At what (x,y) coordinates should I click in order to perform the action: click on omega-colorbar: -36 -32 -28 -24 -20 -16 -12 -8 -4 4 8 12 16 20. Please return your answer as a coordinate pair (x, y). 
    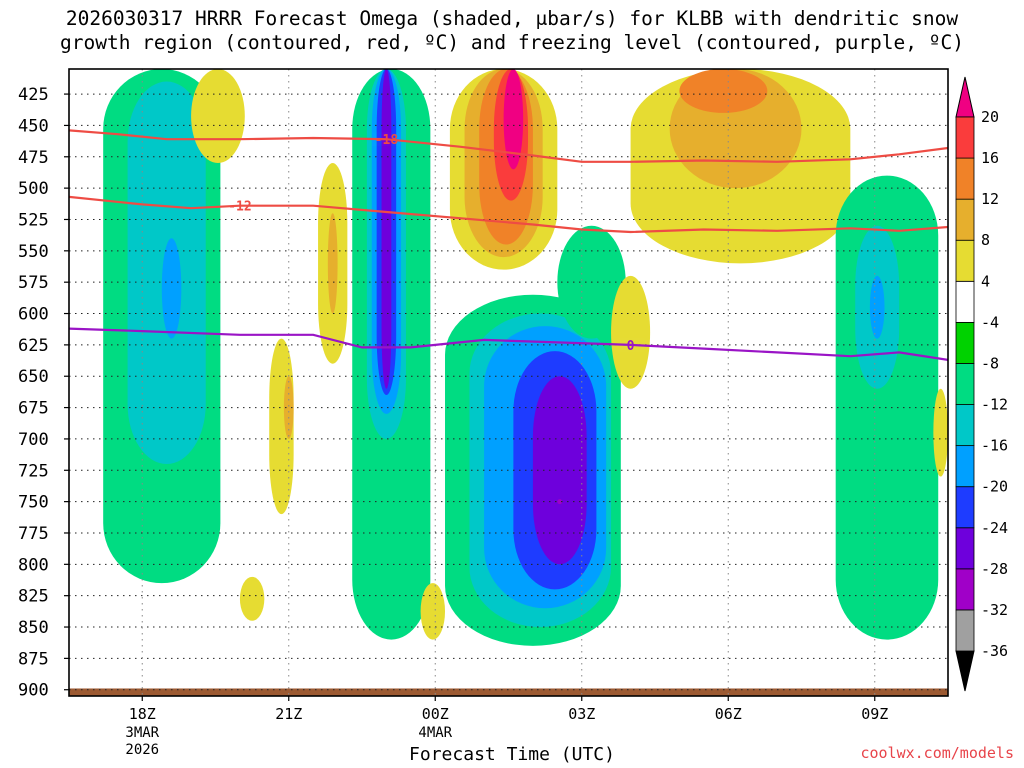
    Looking at the image, I should click on (981, 384).